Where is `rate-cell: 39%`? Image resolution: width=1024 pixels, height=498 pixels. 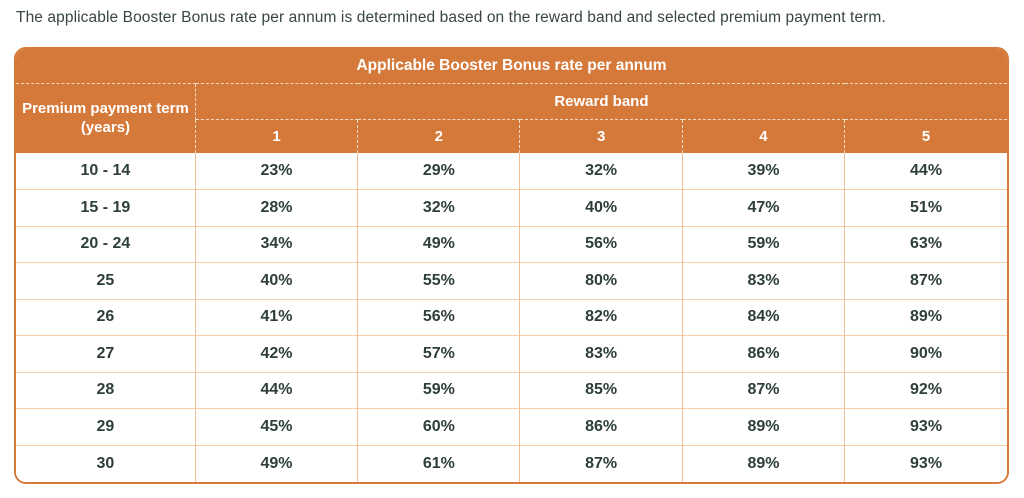
rate-cell: 39% is located at coordinates (763, 171).